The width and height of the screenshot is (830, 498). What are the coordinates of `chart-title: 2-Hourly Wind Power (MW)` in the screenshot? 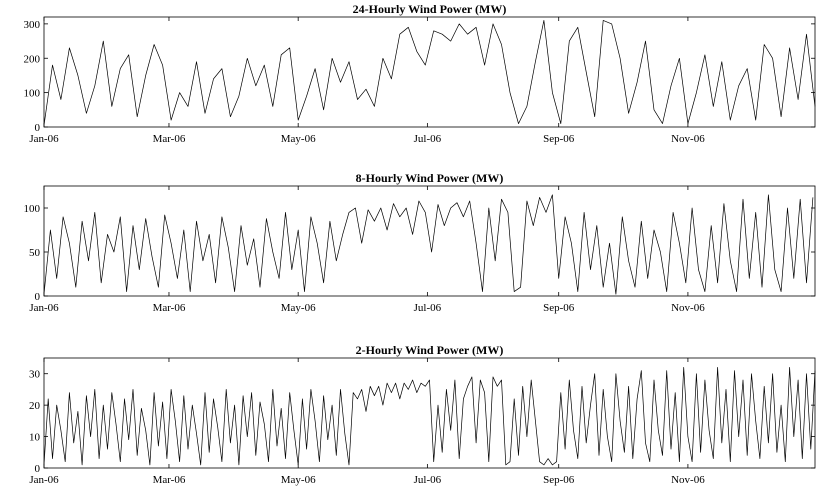 It's located at (430, 350).